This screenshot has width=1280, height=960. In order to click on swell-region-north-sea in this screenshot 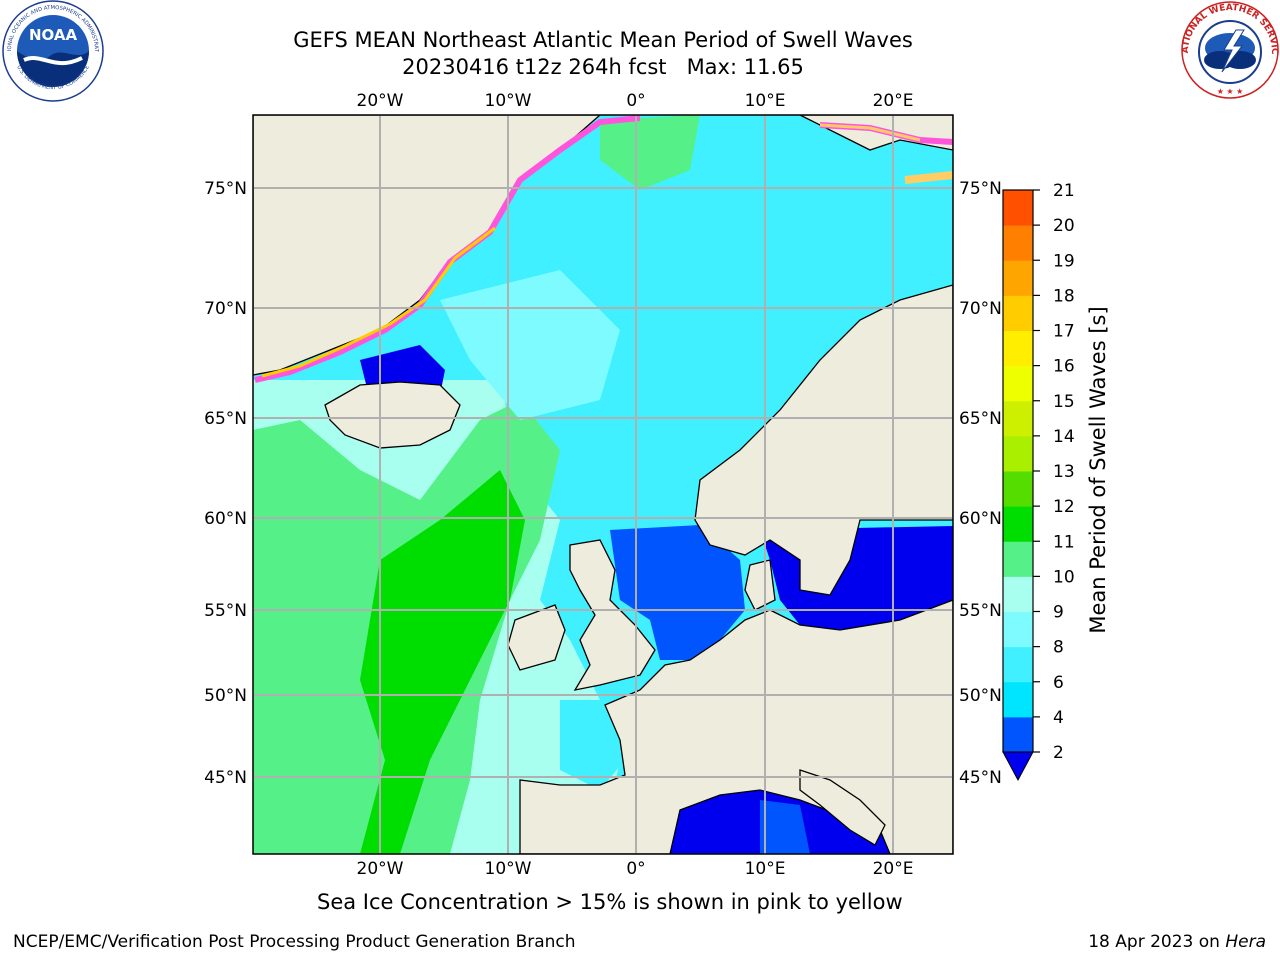, I will do `click(677, 592)`.